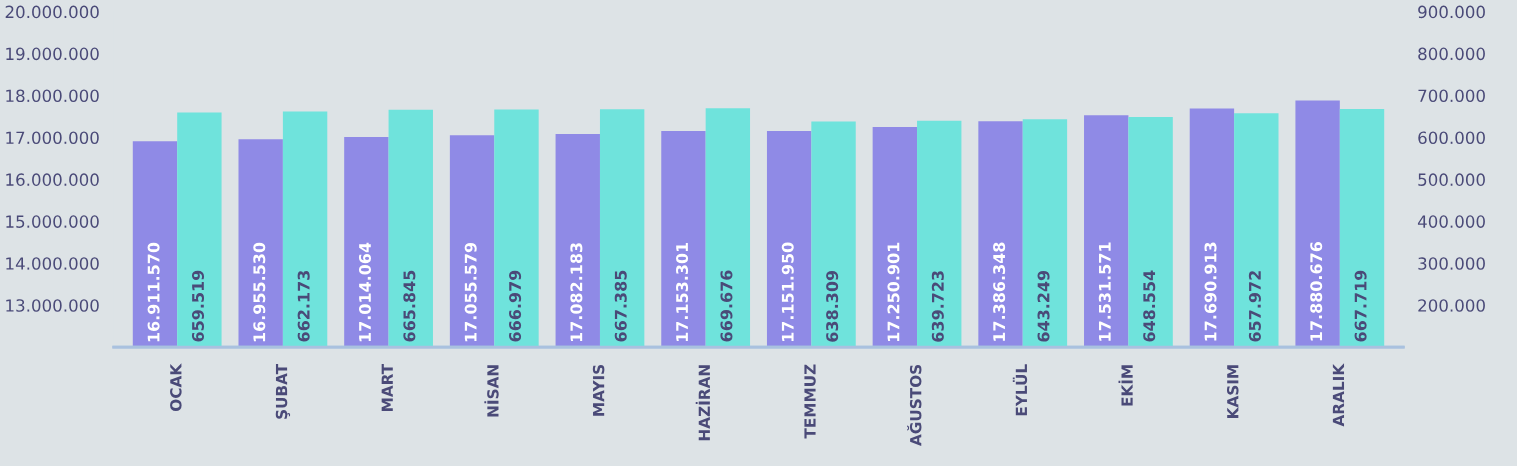 The width and height of the screenshot is (1517, 466). What do you see at coordinates (52, 305) in the screenshot?
I see `y-tick-label: 13.000.000` at bounding box center [52, 305].